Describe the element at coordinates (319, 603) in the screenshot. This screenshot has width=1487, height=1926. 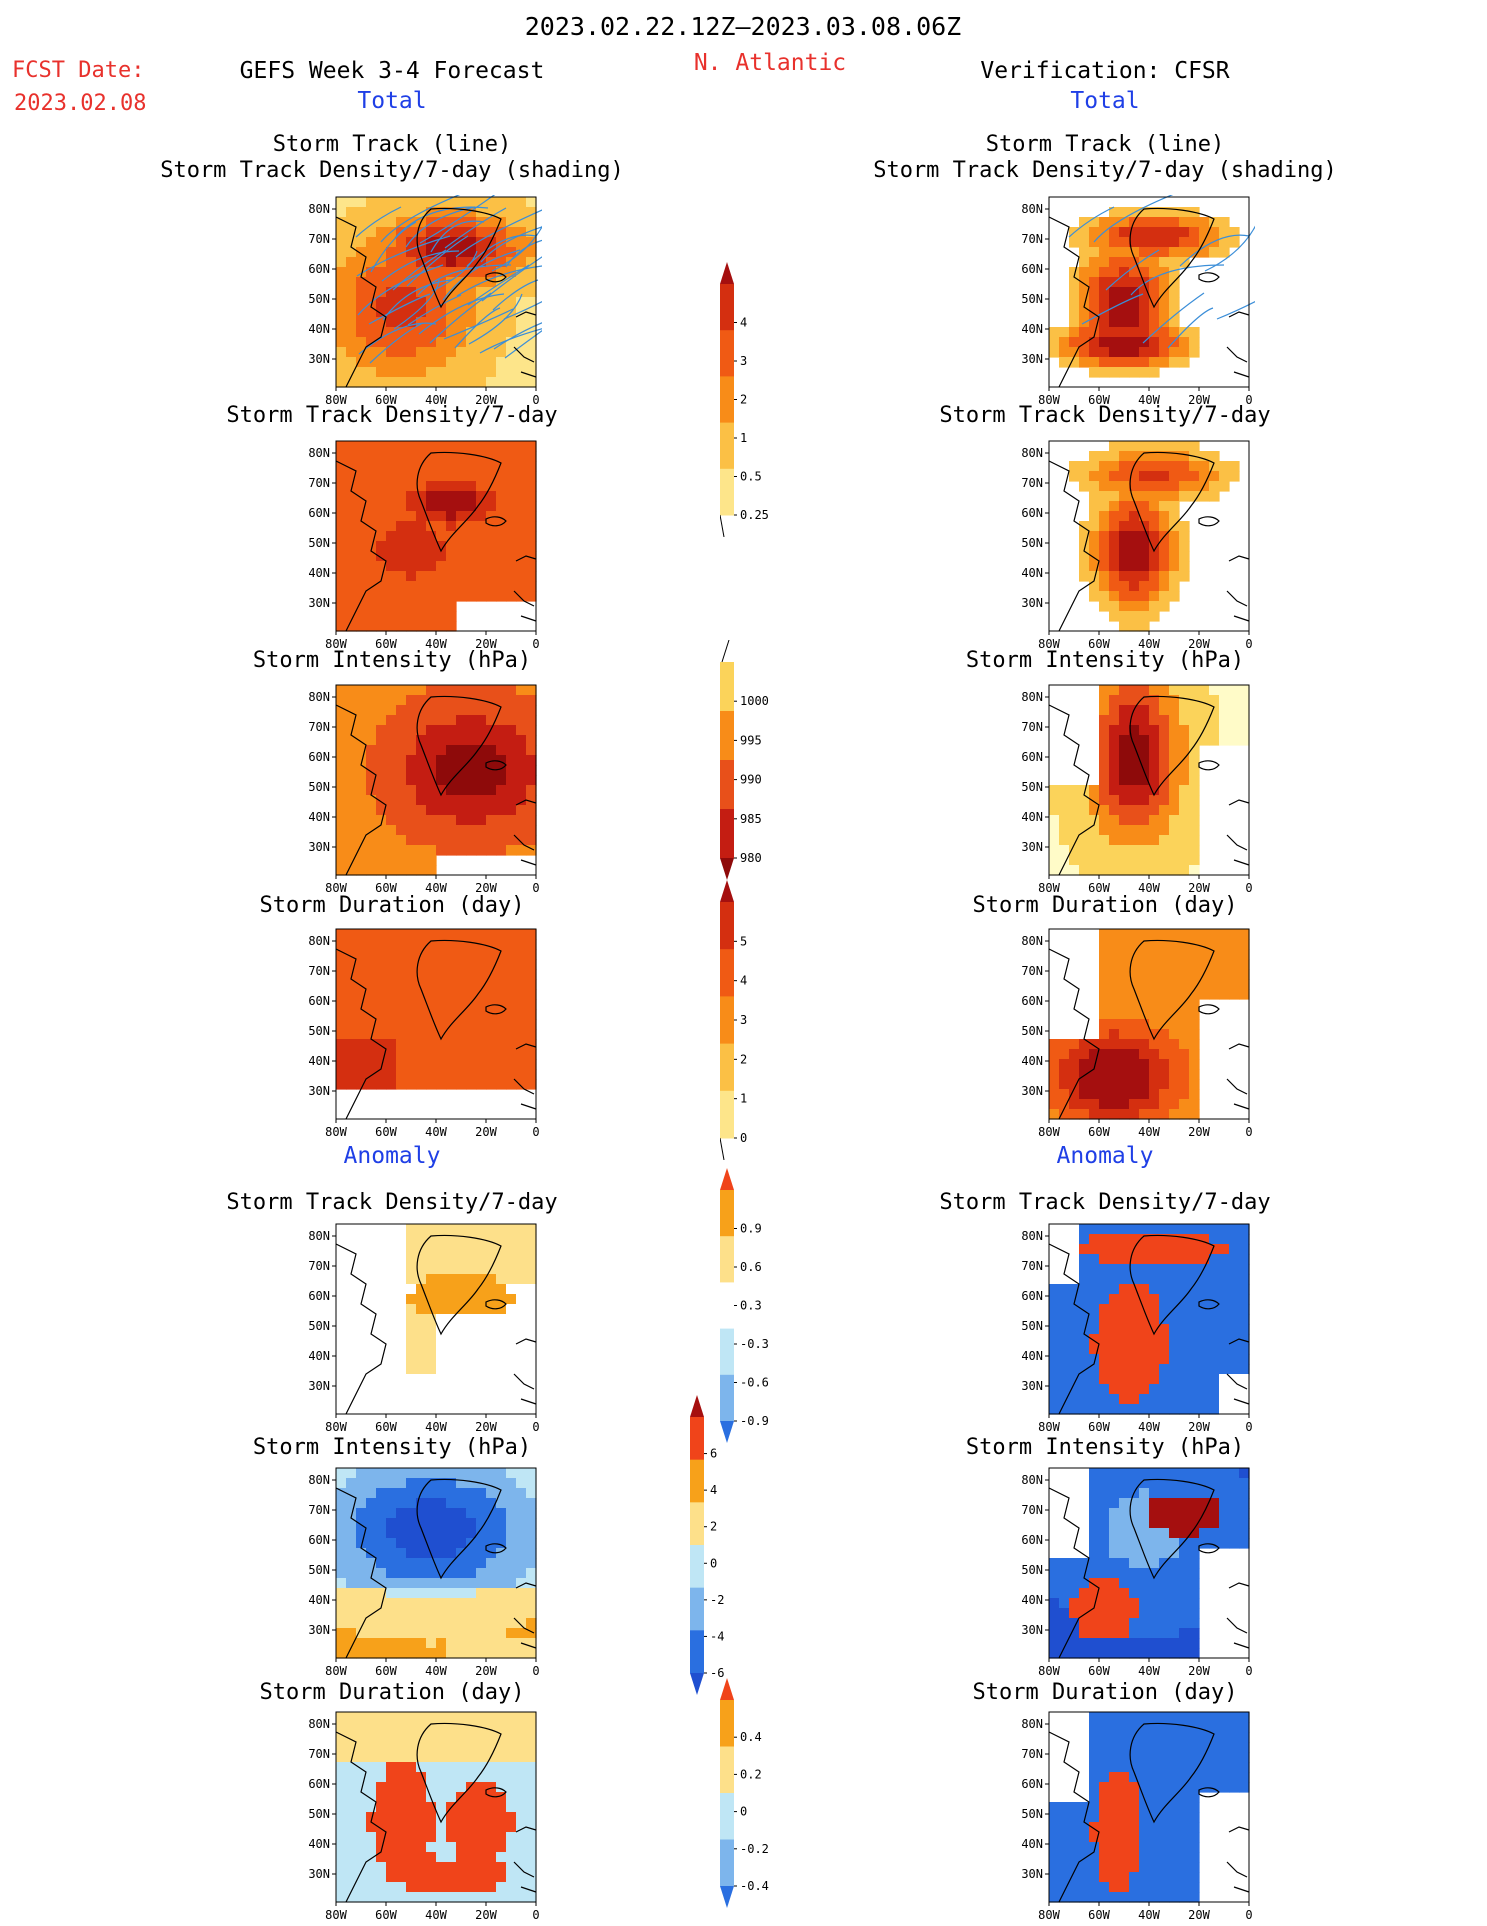
I see `lat-tick-label: 30N` at that location.